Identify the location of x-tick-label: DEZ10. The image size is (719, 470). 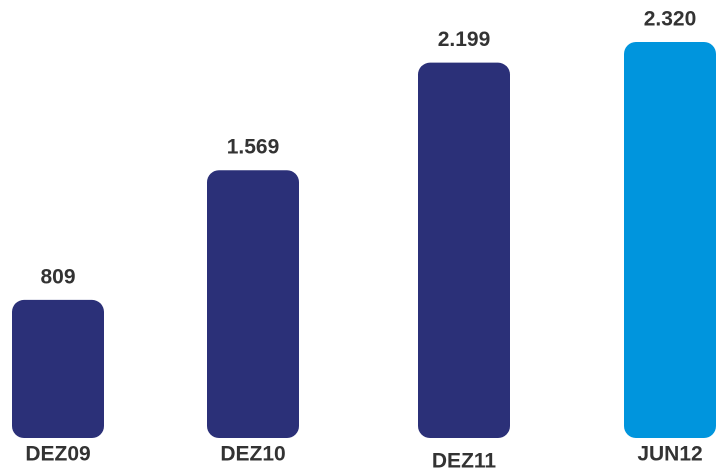
(252, 454).